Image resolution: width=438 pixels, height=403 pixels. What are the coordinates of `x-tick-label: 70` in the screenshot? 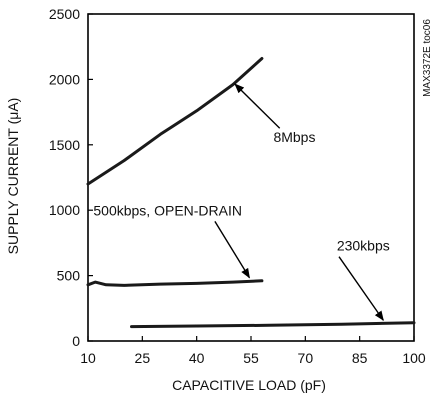 It's located at (306, 358).